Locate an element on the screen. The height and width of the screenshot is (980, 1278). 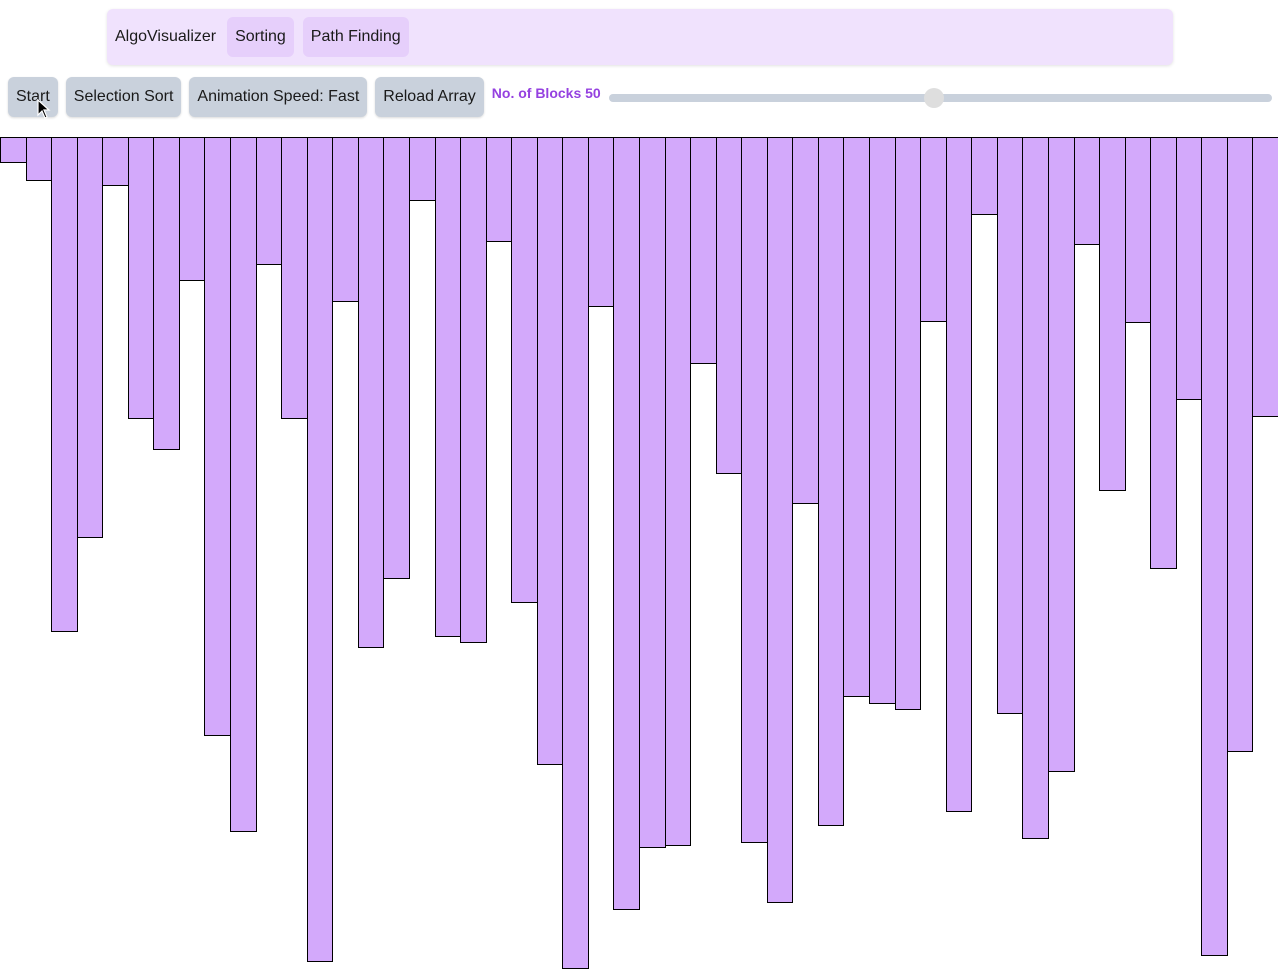
algorithm-select-button: Selection Sort is located at coordinates (123, 97).